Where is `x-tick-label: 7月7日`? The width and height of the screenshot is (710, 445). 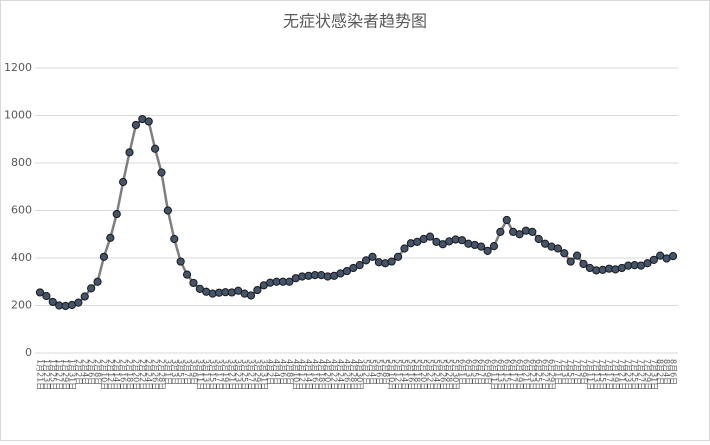 x-tick-label: 7月7日 is located at coordinates (577, 372).